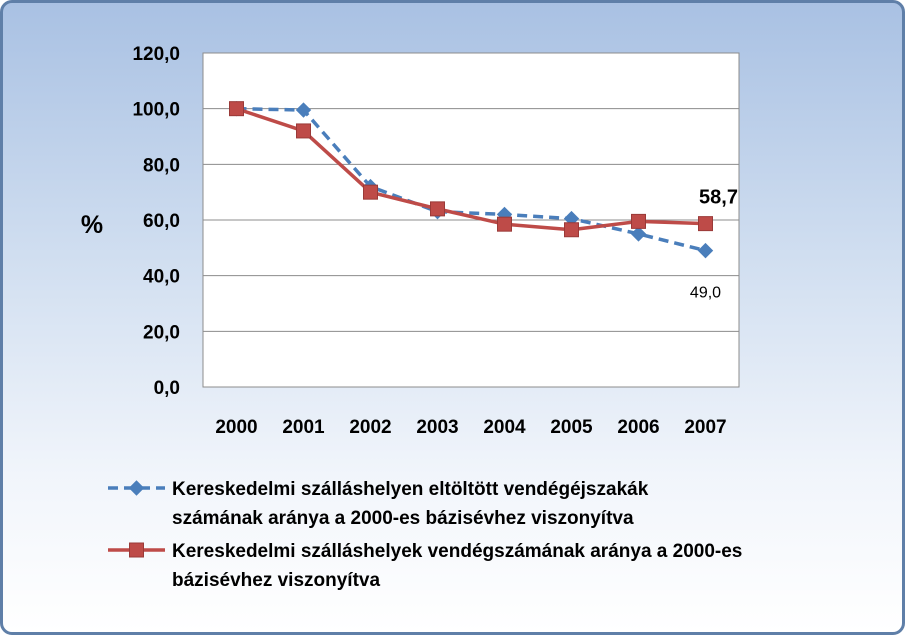 The height and width of the screenshot is (635, 905). Describe the element at coordinates (236, 427) in the screenshot. I see `x-tick-label: 2000` at that location.